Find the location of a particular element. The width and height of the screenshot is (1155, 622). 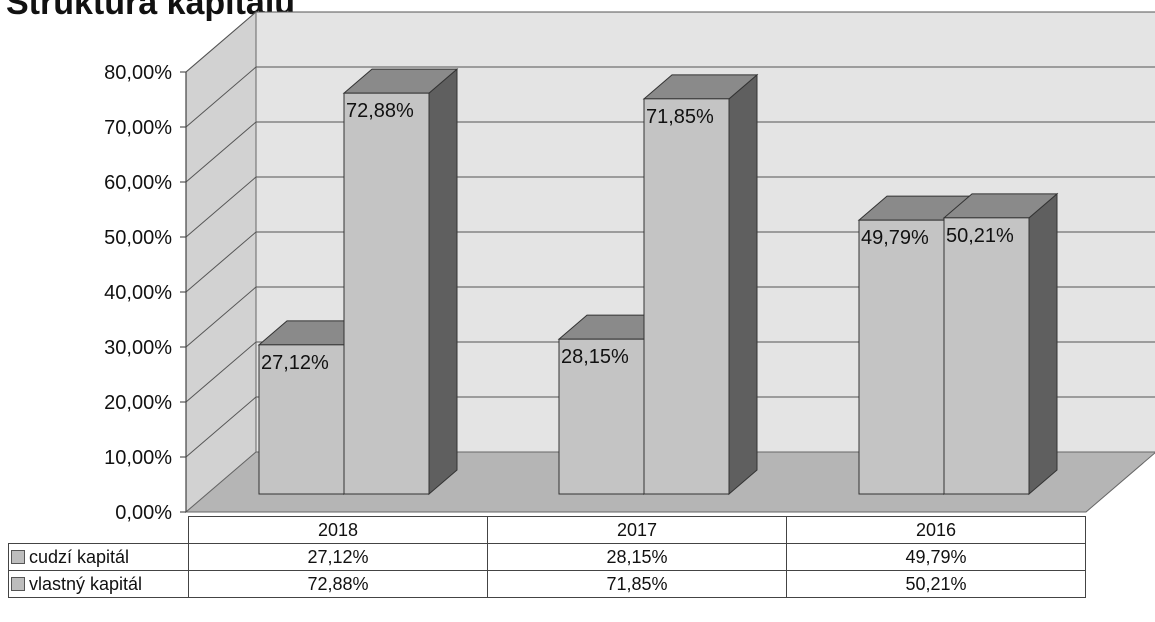

data-label: 28,15% is located at coordinates (595, 357).